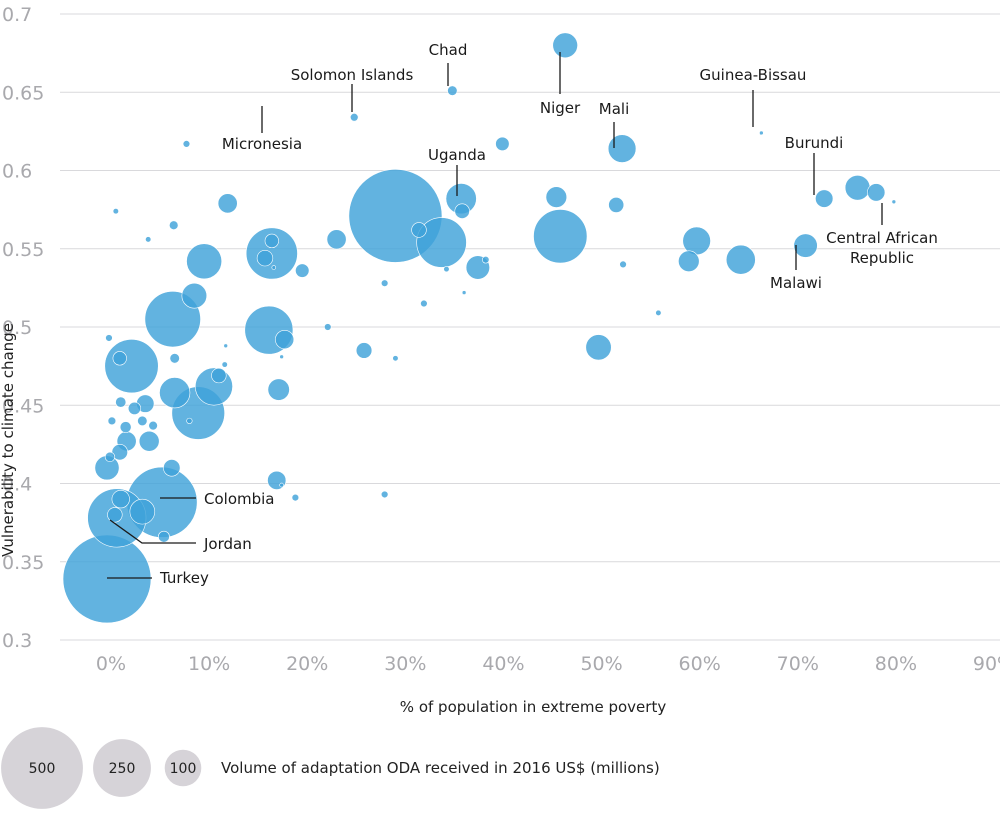  Describe the element at coordinates (533, 707) in the screenshot. I see `x-axis-title: % of population in extreme poverty` at that location.